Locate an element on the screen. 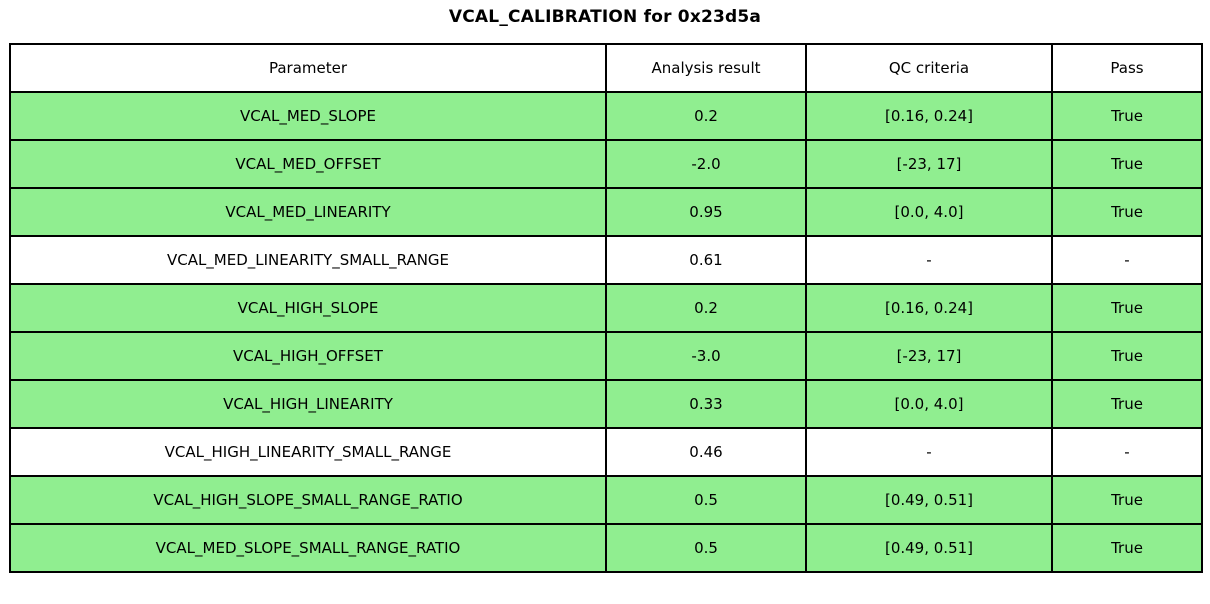 This screenshot has width=1210, height=604. table-row: VCAL_MED_OFFSET -2.0 [-23, 17] True is located at coordinates (606, 164).